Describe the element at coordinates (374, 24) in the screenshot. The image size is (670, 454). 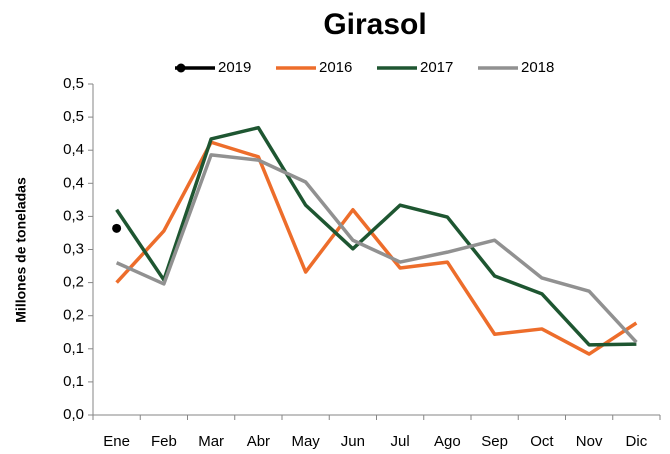
I see `chart-title: Girasol` at that location.